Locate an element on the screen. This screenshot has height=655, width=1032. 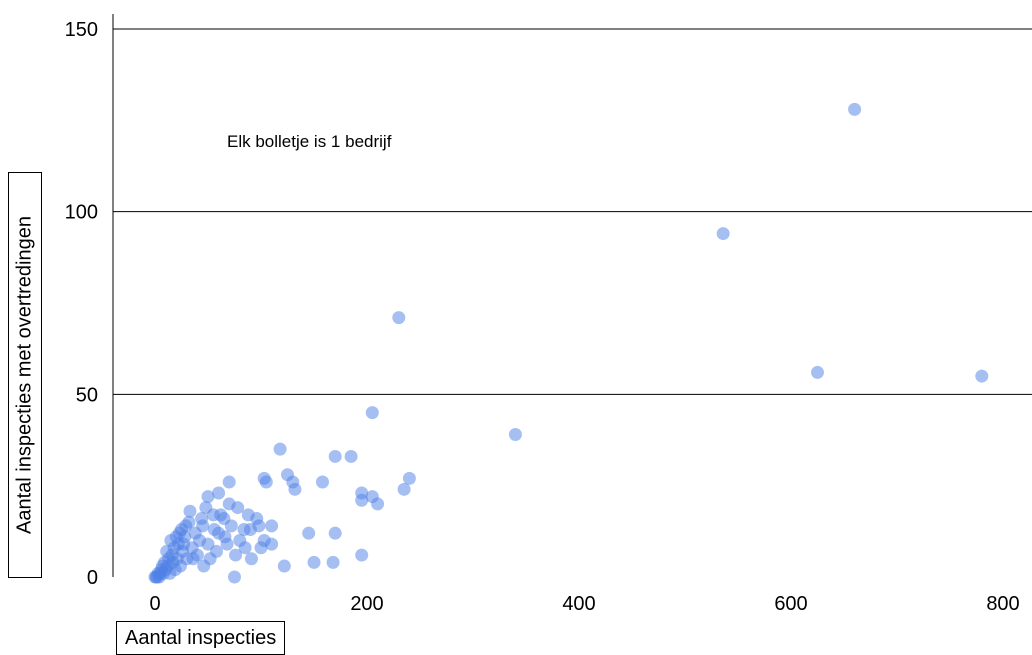
y-axis-label: Aantal inspecties met overtredingen is located at coordinates (24, 375).